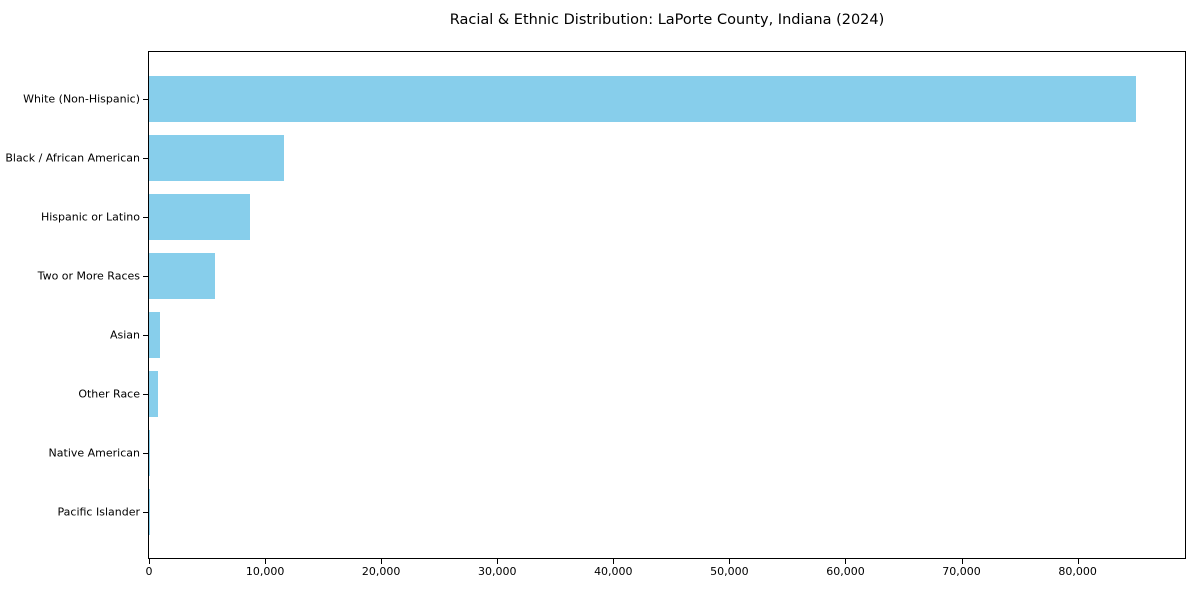 The image size is (1200, 600). What do you see at coordinates (124, 334) in the screenshot?
I see `category-label: Asian` at bounding box center [124, 334].